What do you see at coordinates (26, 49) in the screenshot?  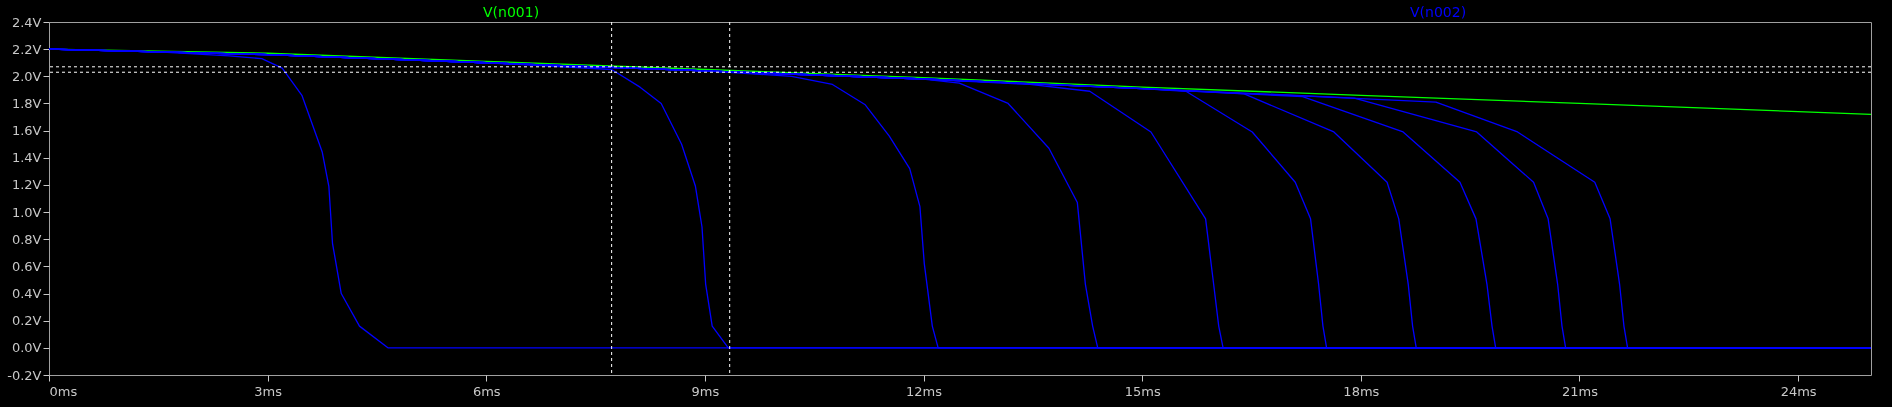 I see `y-tick-label: 2.2V` at bounding box center [26, 49].